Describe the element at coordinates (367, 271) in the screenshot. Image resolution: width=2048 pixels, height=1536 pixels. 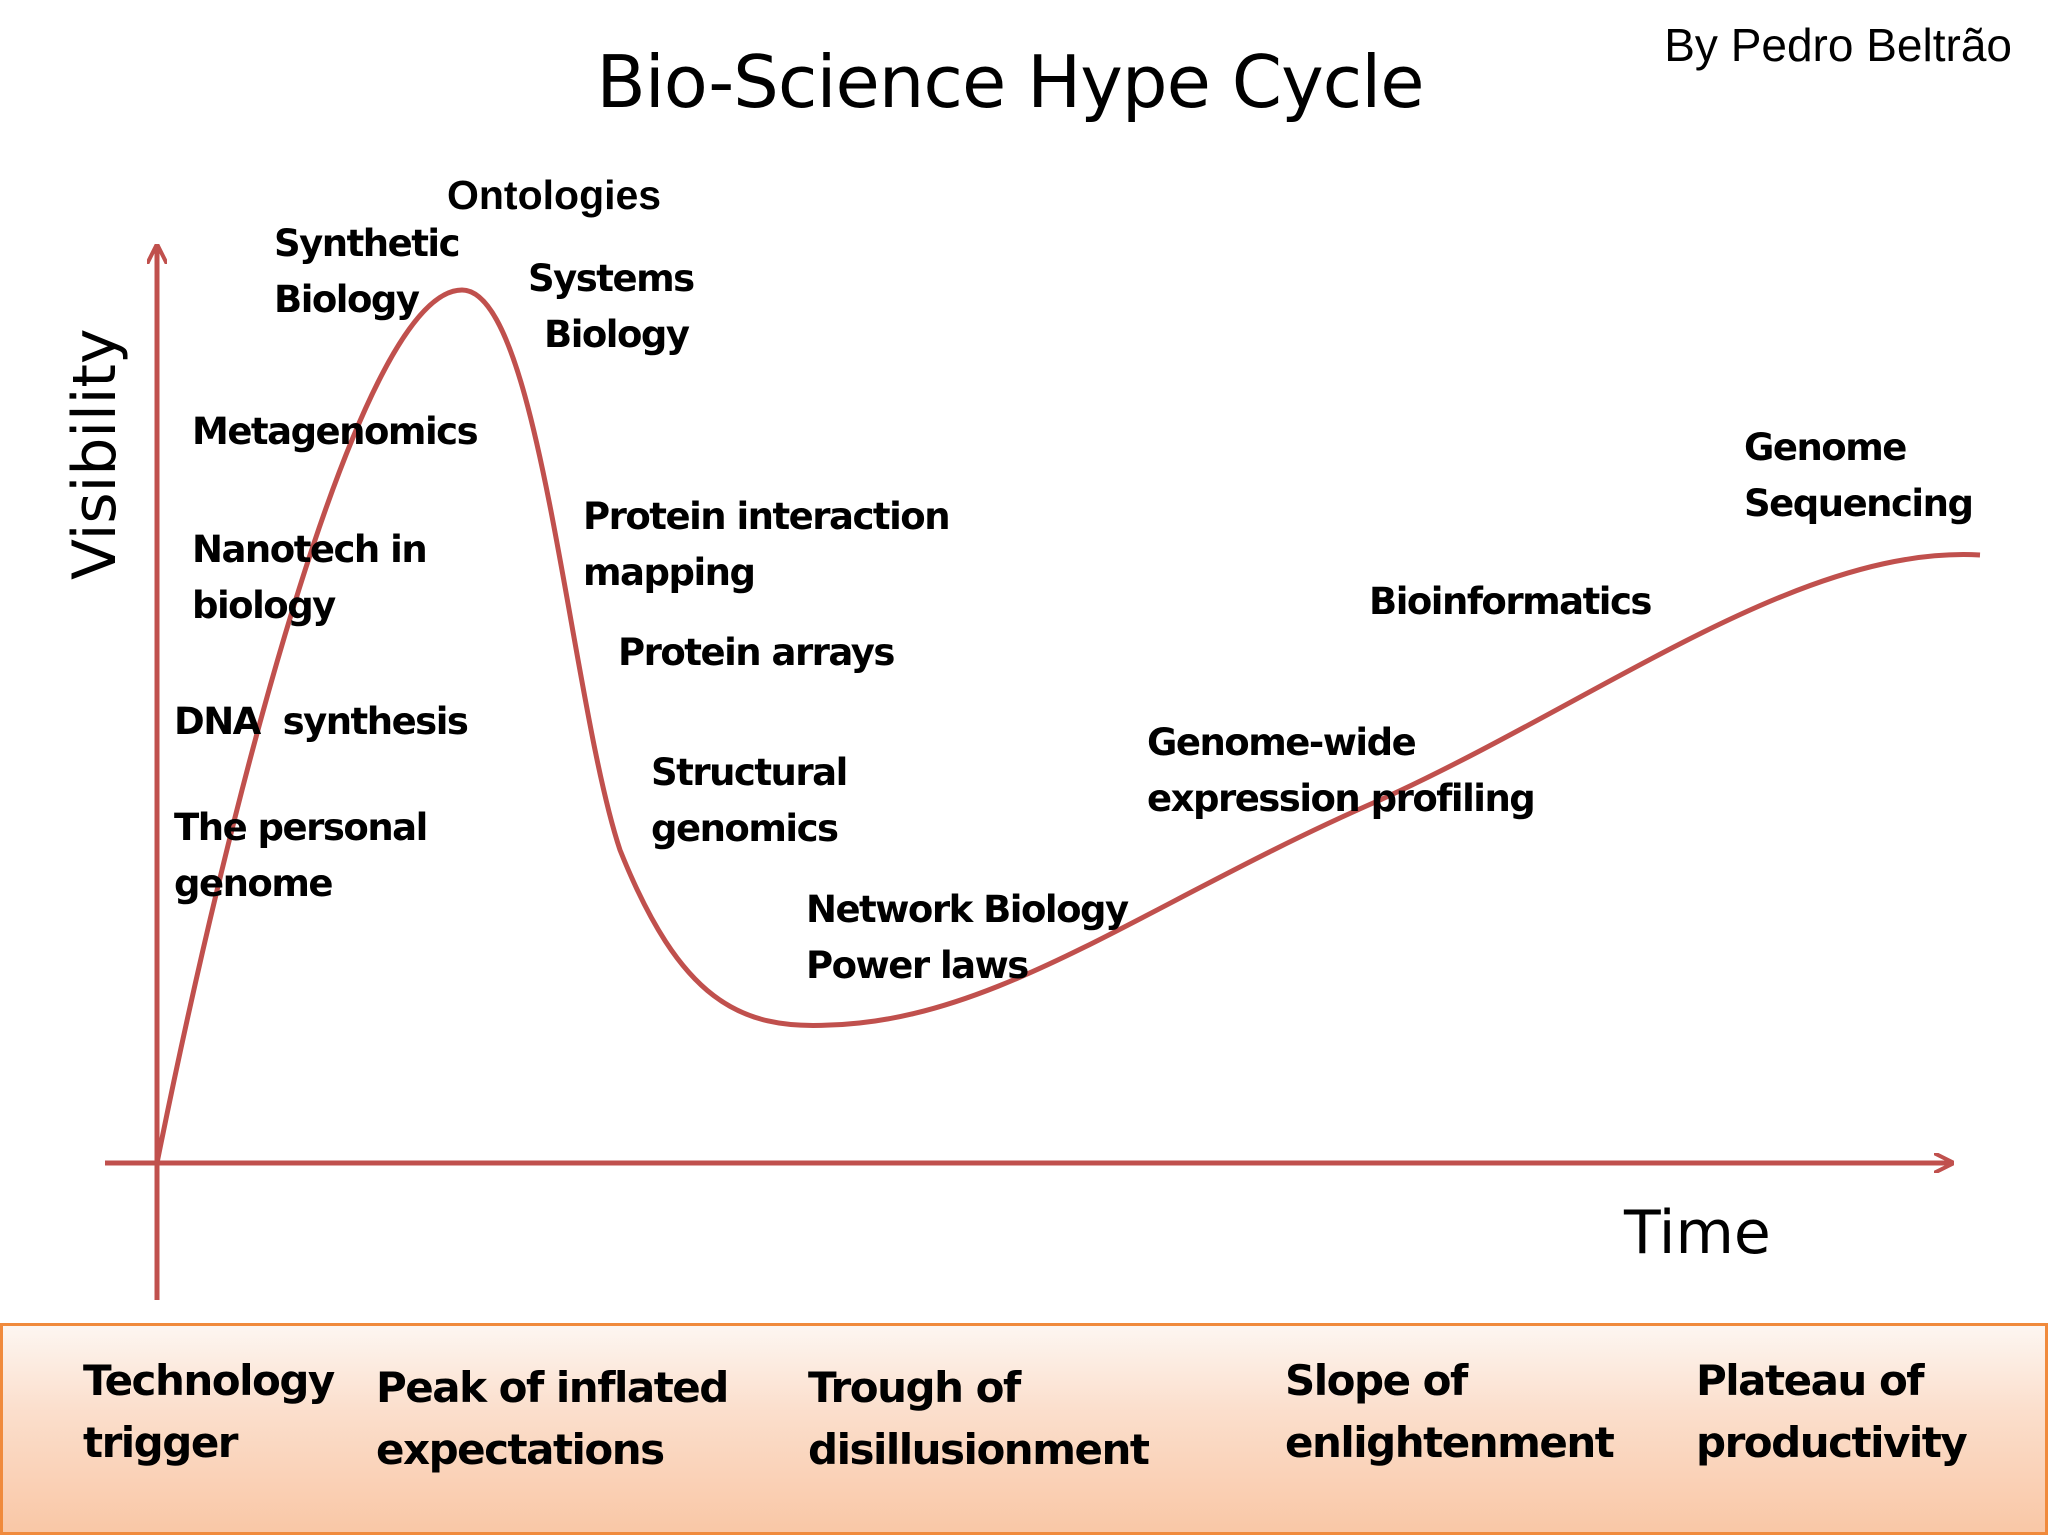
I see `label-synthetic-biology: Synthetic Biology` at that location.